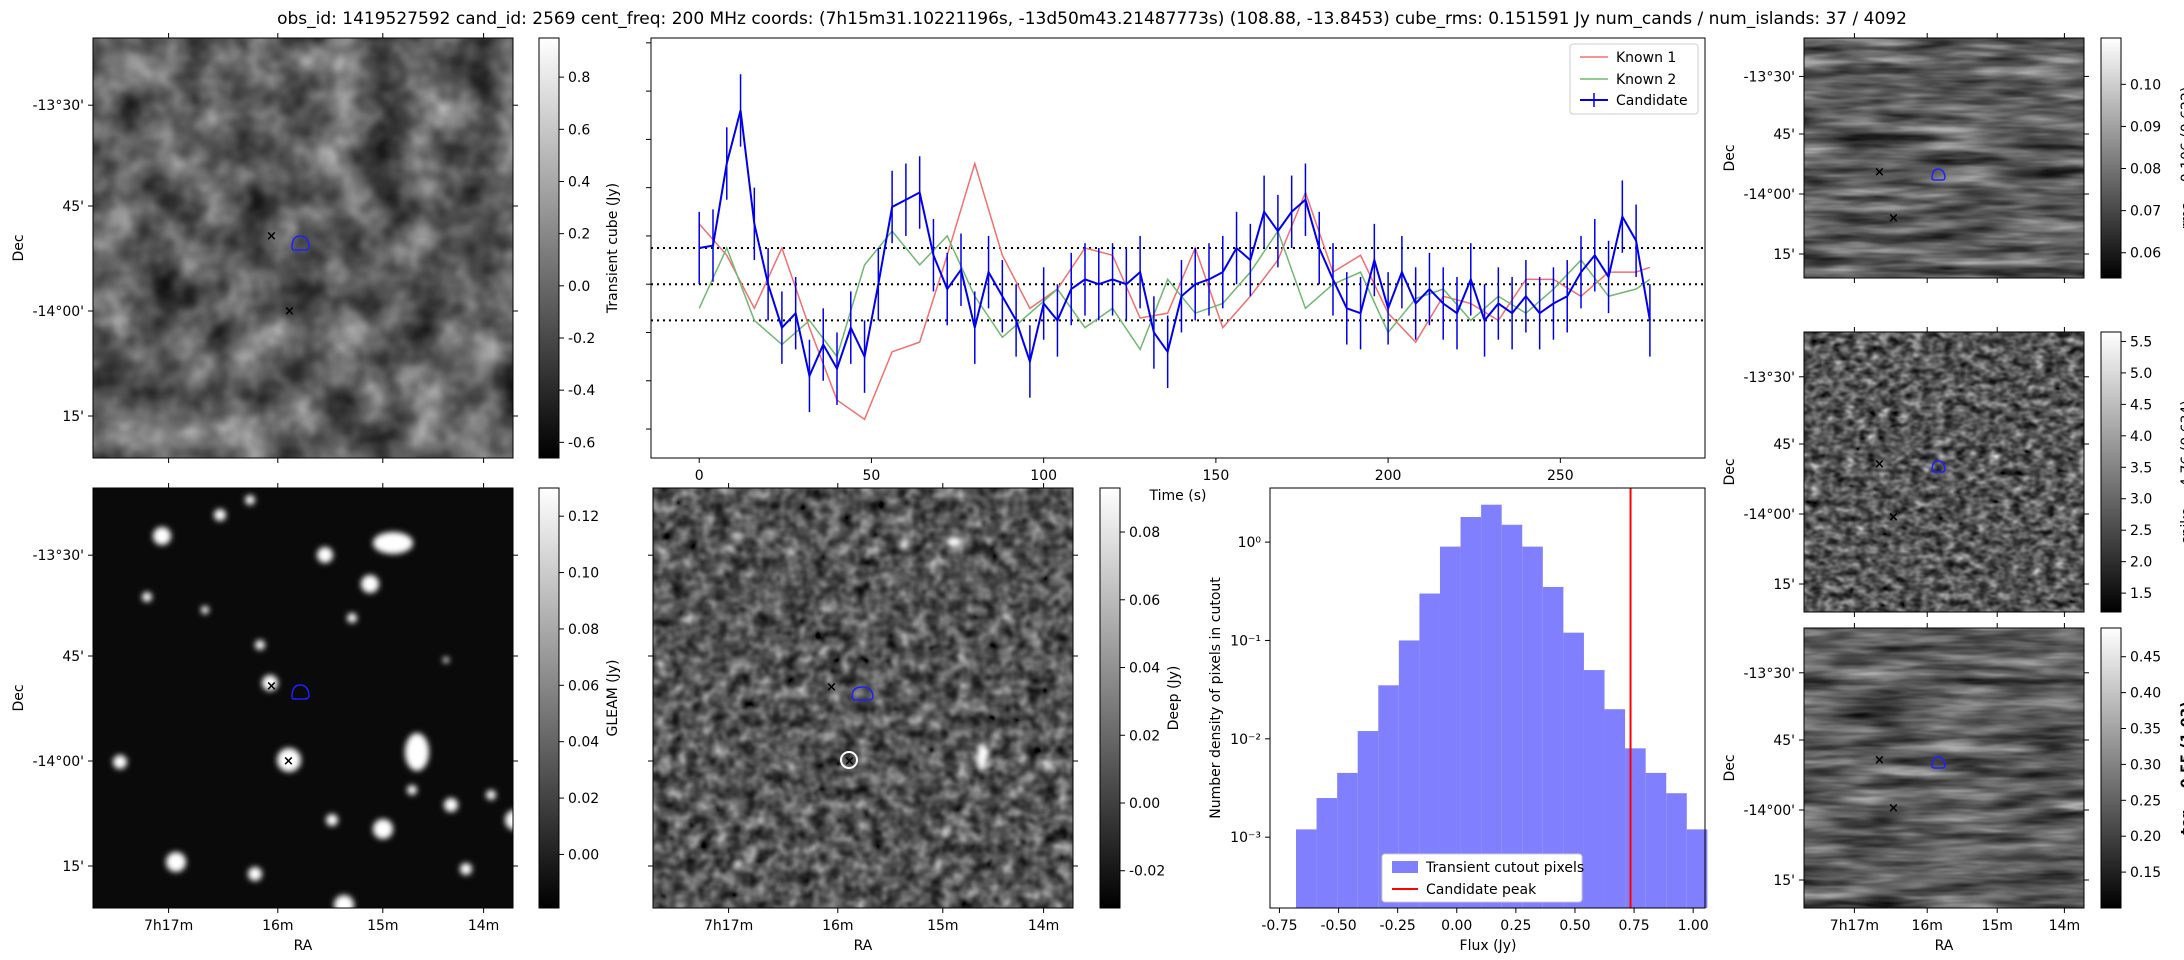  What do you see at coordinates (549, 698) in the screenshot?
I see `colorbar-gleam` at bounding box center [549, 698].